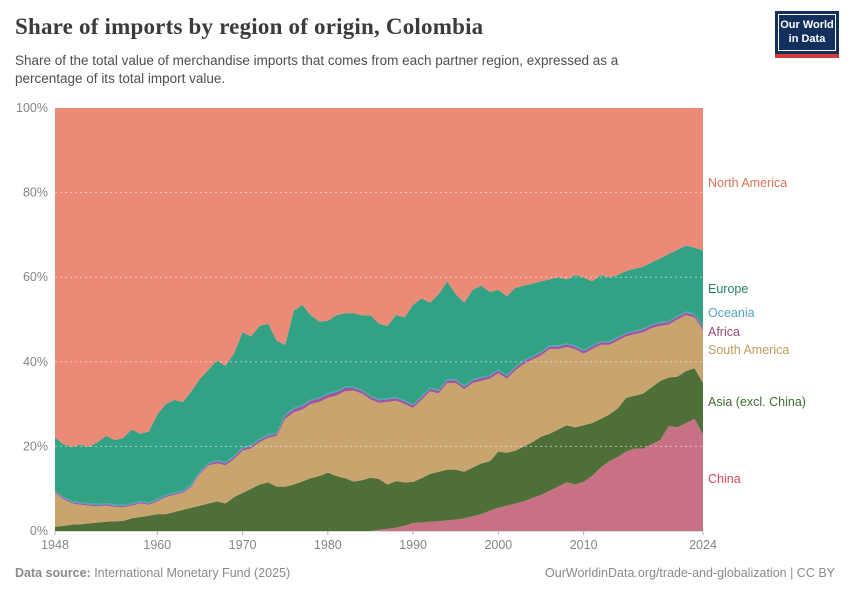  Describe the element at coordinates (747, 183) in the screenshot. I see `legend-label-north_america: North America` at that location.